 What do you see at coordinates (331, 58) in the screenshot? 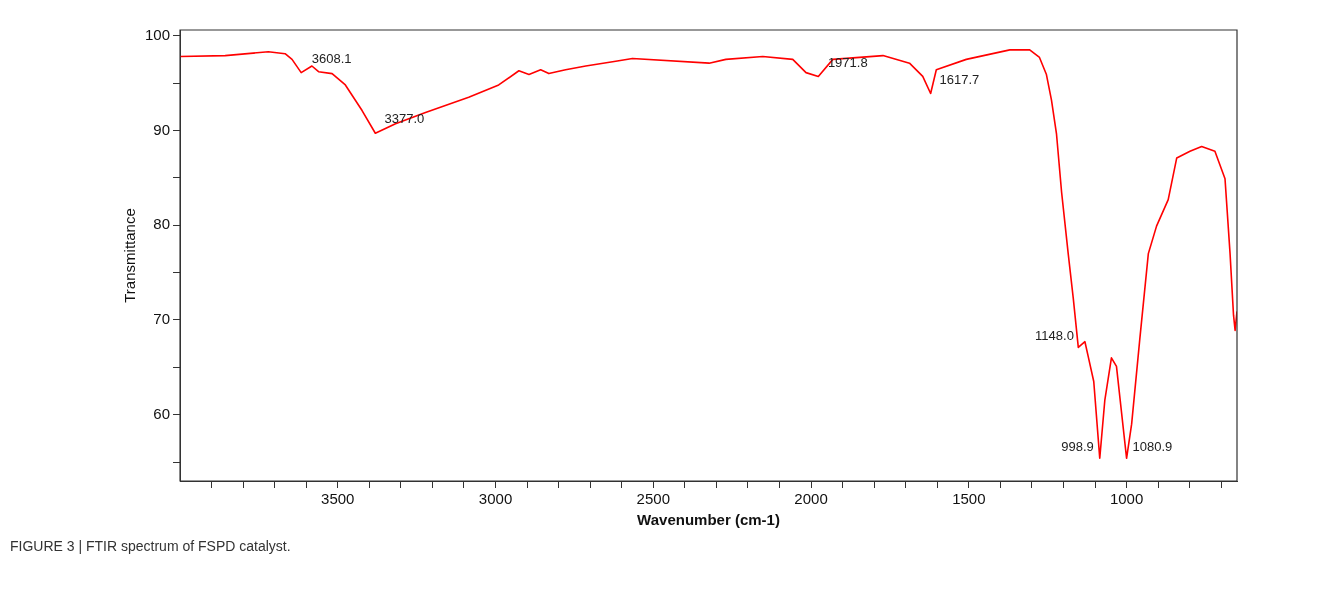
I see `annotation: 3608.1` at bounding box center [331, 58].